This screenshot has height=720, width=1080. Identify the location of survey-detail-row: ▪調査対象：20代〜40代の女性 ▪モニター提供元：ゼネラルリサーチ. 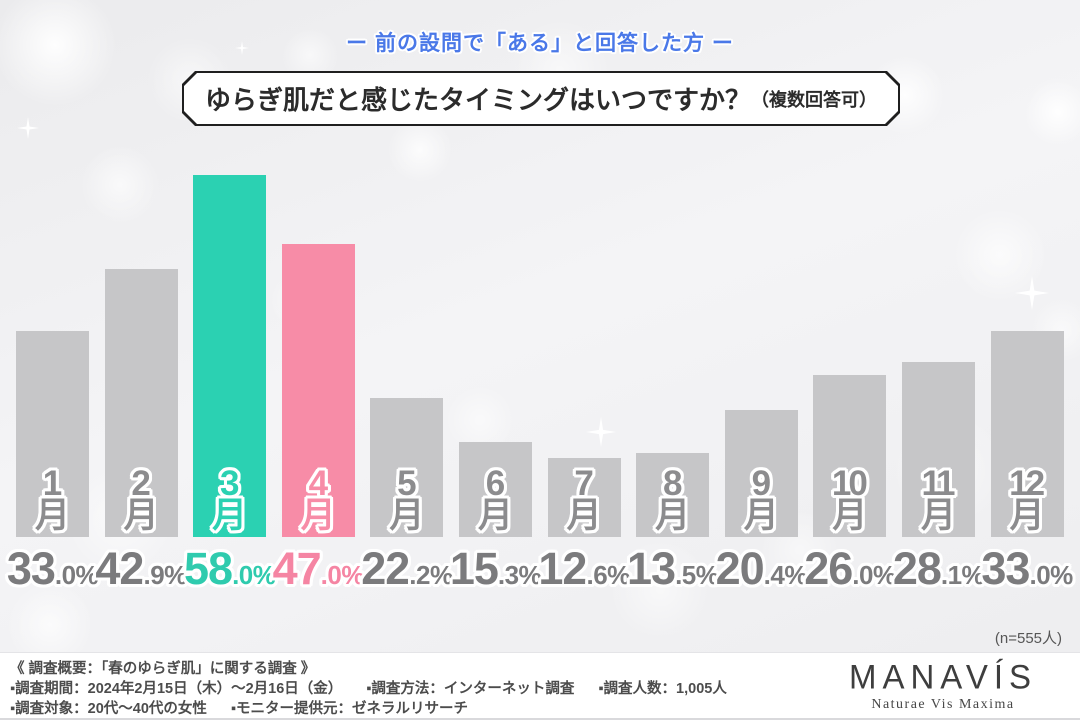
(239, 707).